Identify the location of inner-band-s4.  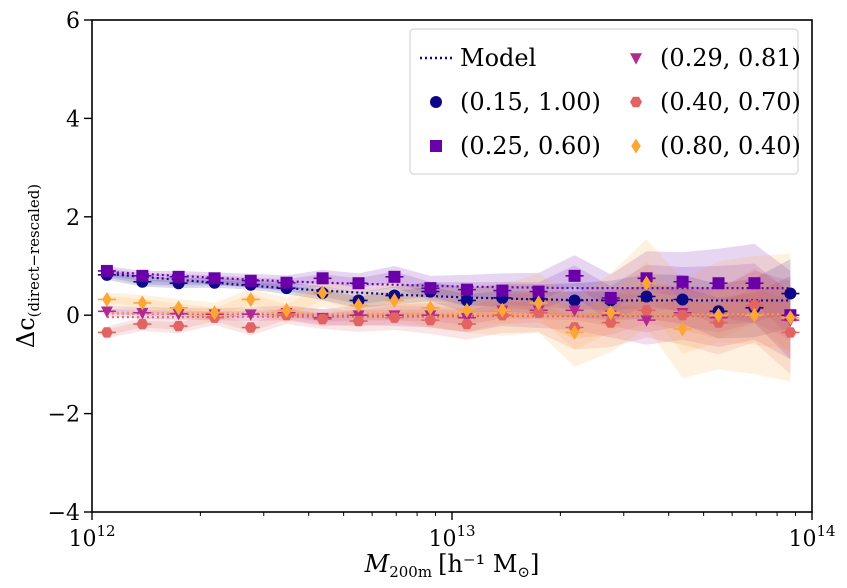
(448, 320).